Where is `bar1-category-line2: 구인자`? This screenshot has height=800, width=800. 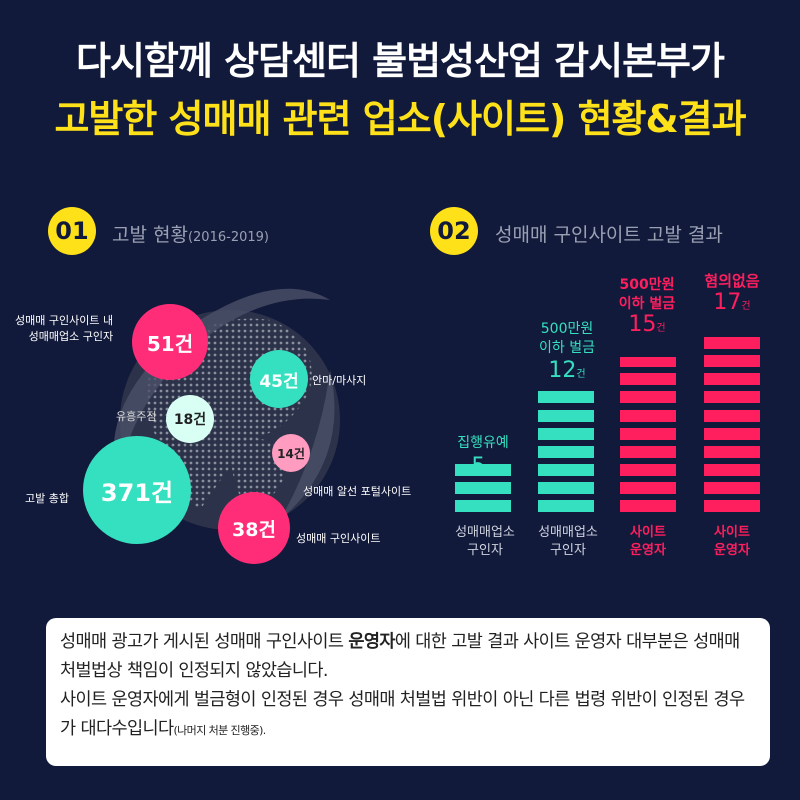 bar1-category-line2: 구인자 is located at coordinates (485, 550).